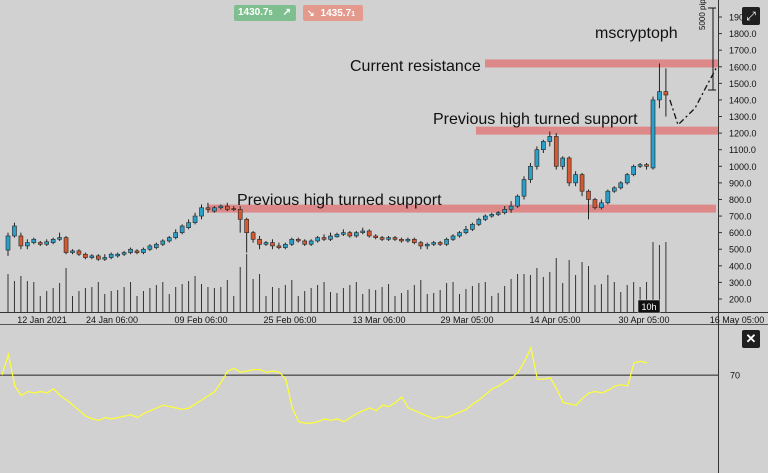 This screenshot has height=473, width=768. Describe the element at coordinates (42, 320) in the screenshot. I see `x-tick-label: 12 Jan 2021` at that location.